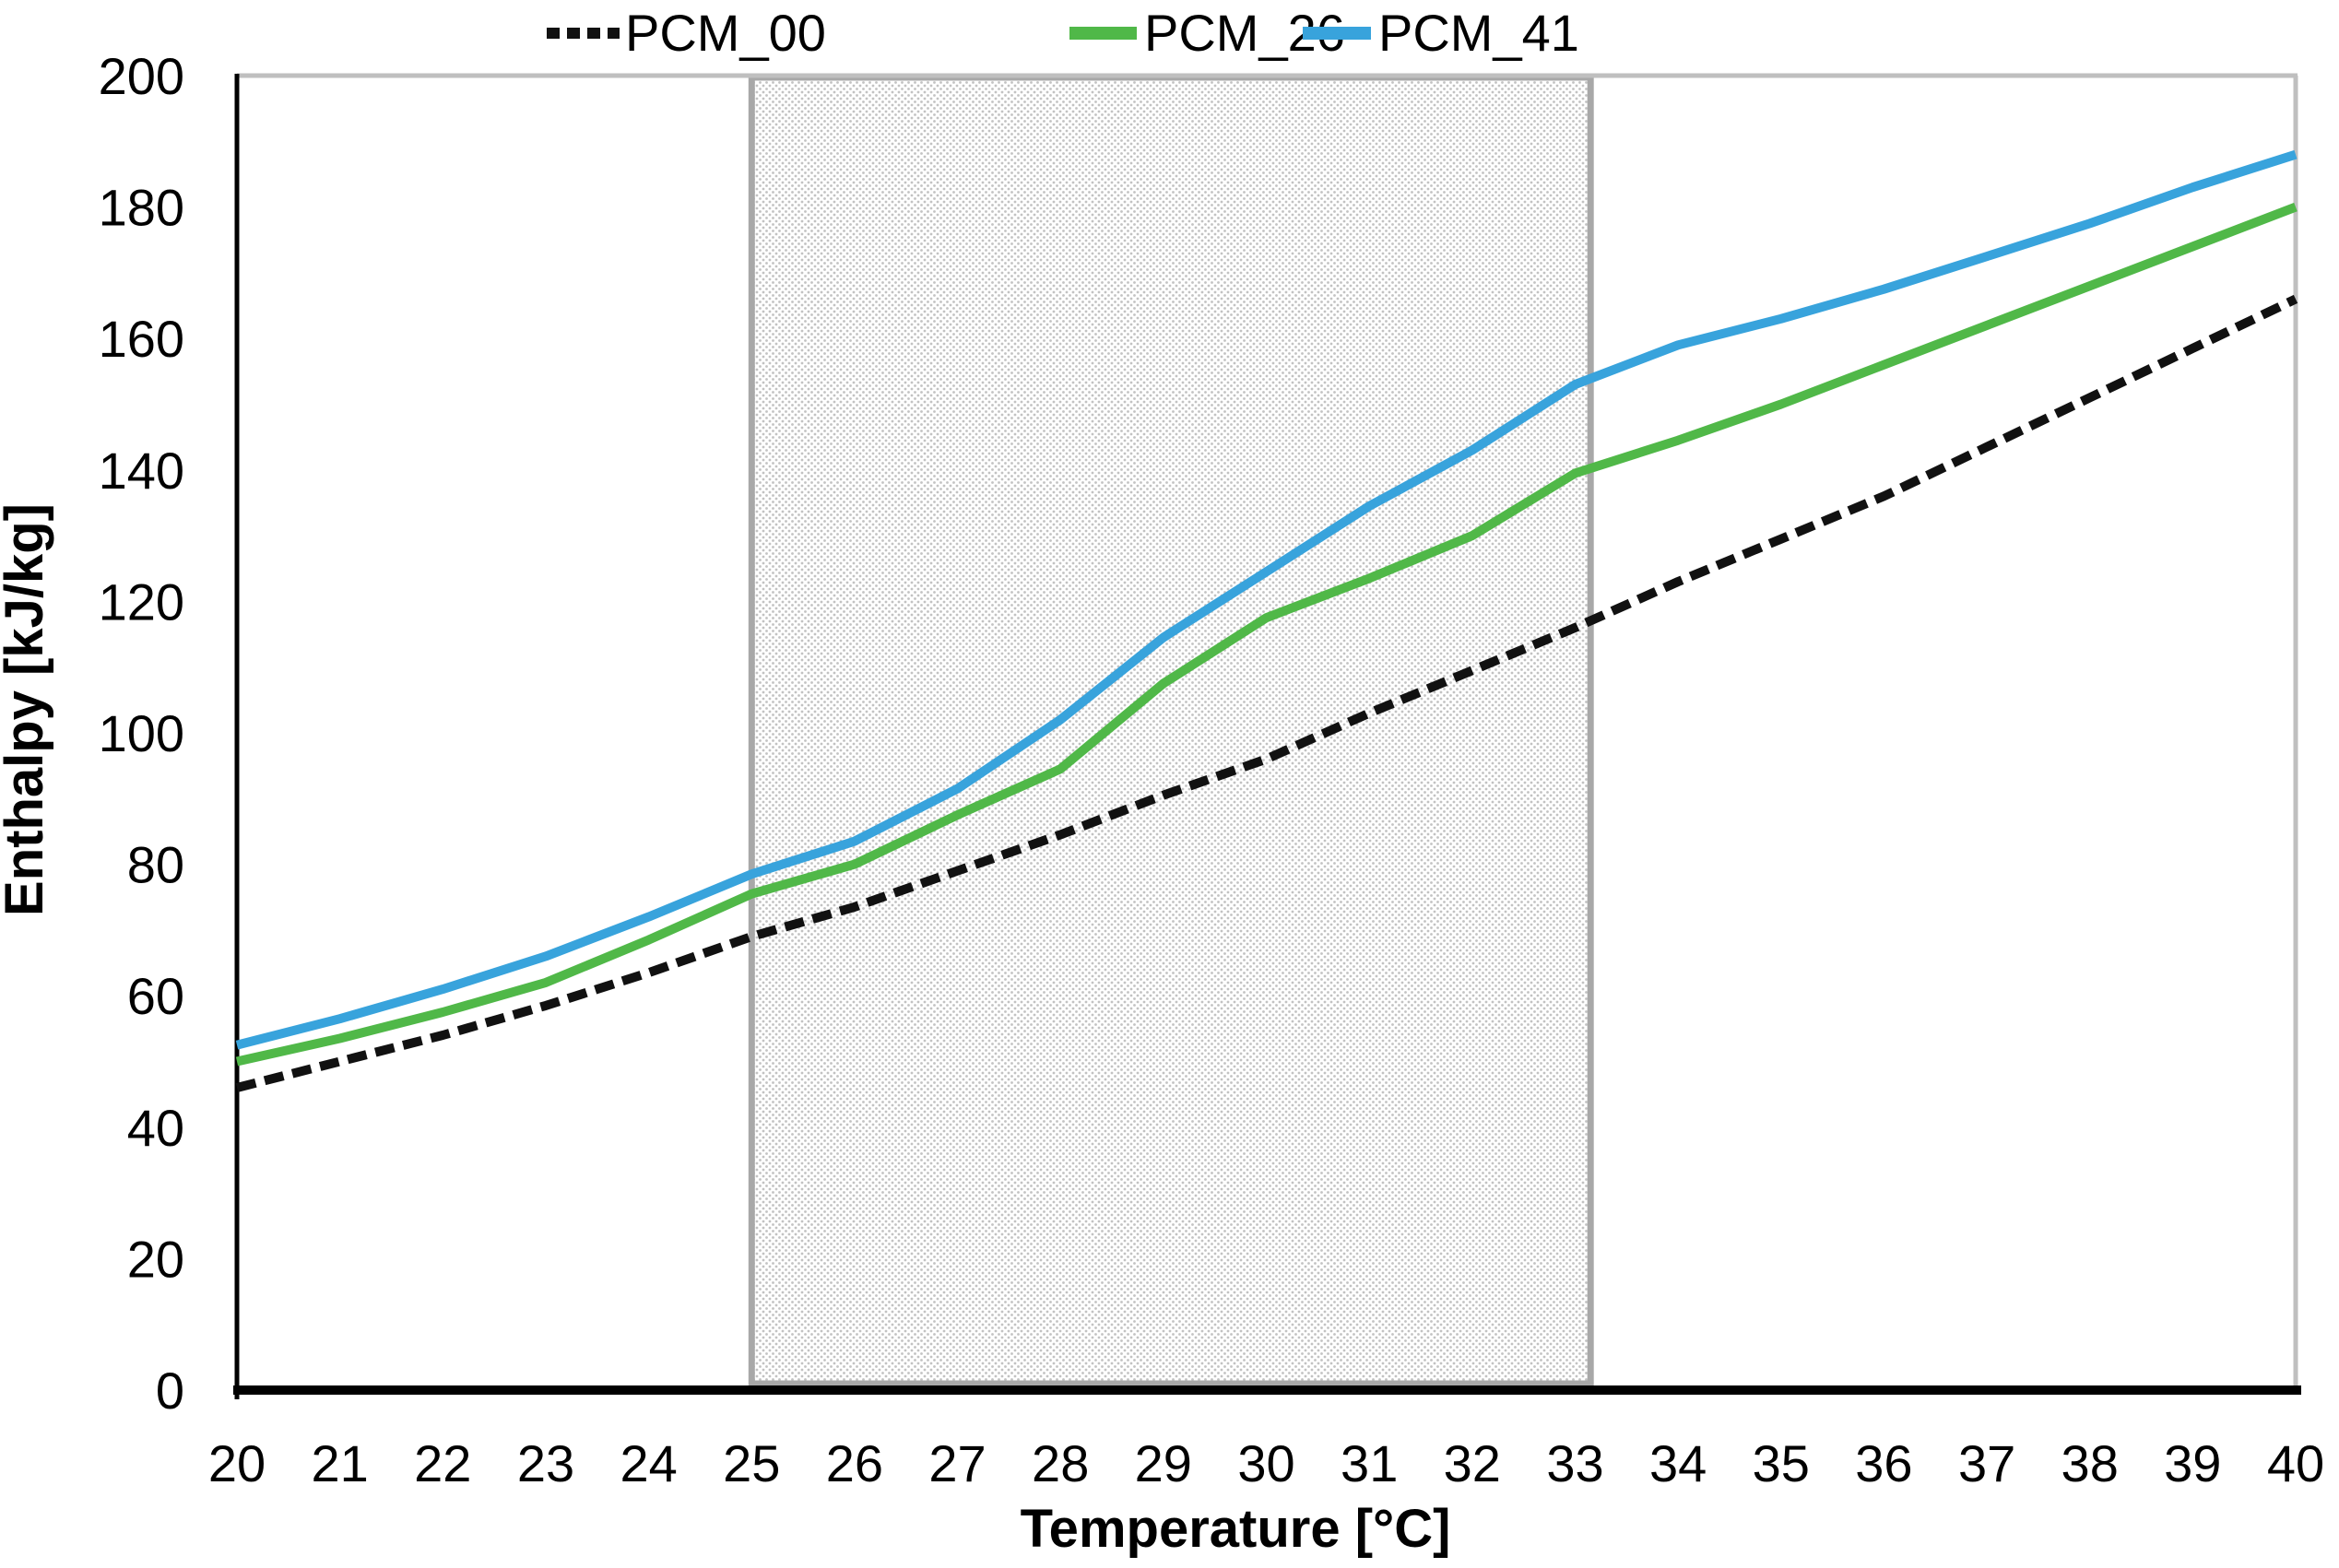 Image resolution: width=2339 pixels, height=1568 pixels. Describe the element at coordinates (1060, 1463) in the screenshot. I see `x-tick-label: 28` at that location.